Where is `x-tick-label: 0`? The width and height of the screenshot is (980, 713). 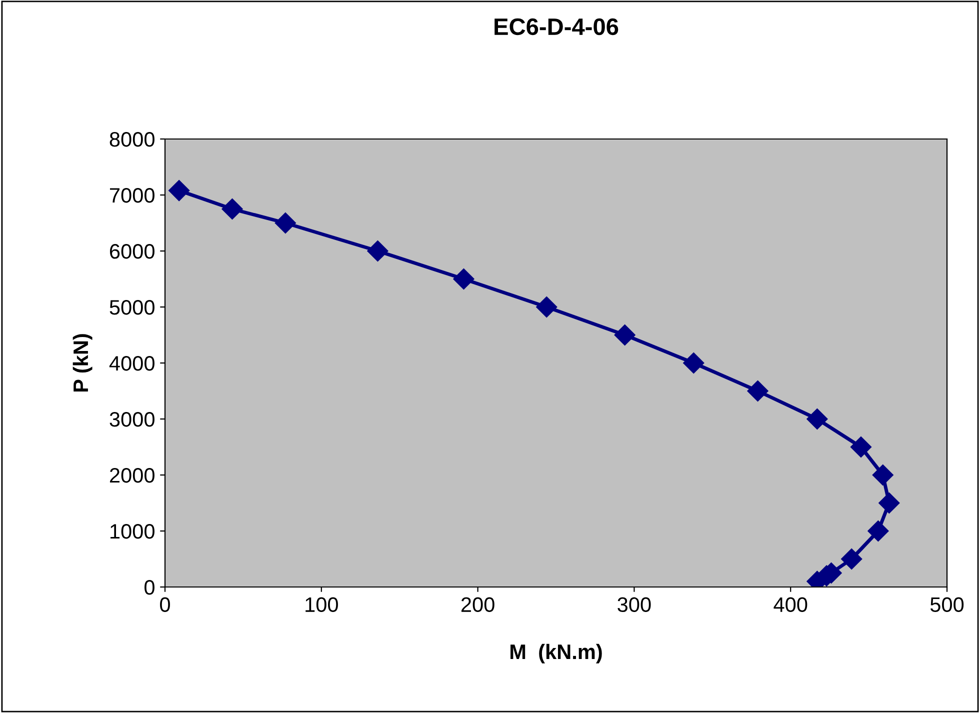 x-tick-label: 0 is located at coordinates (165, 604).